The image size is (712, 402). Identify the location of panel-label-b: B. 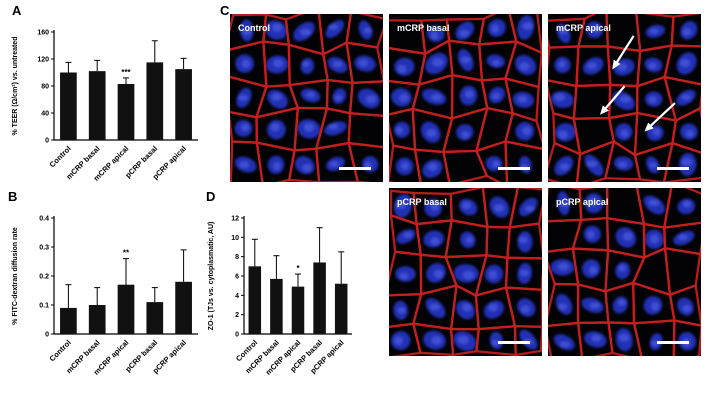
(13, 196).